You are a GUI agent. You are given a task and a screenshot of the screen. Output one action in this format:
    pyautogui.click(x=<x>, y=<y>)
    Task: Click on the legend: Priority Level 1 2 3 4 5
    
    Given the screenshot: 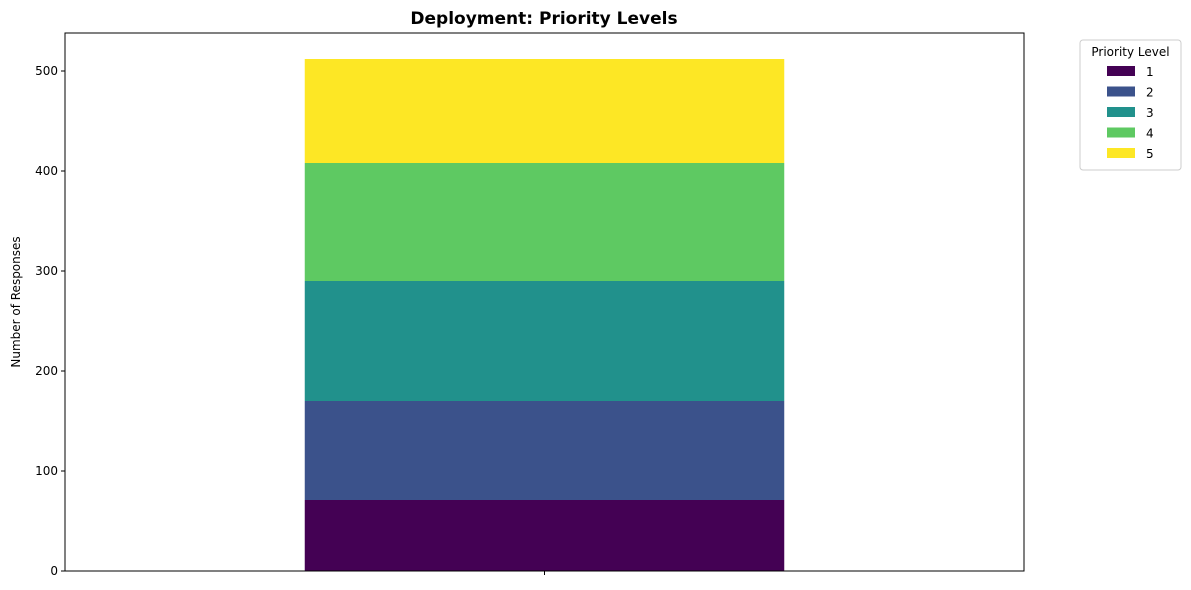 What is the action you would take?
    pyautogui.click(x=1130, y=105)
    